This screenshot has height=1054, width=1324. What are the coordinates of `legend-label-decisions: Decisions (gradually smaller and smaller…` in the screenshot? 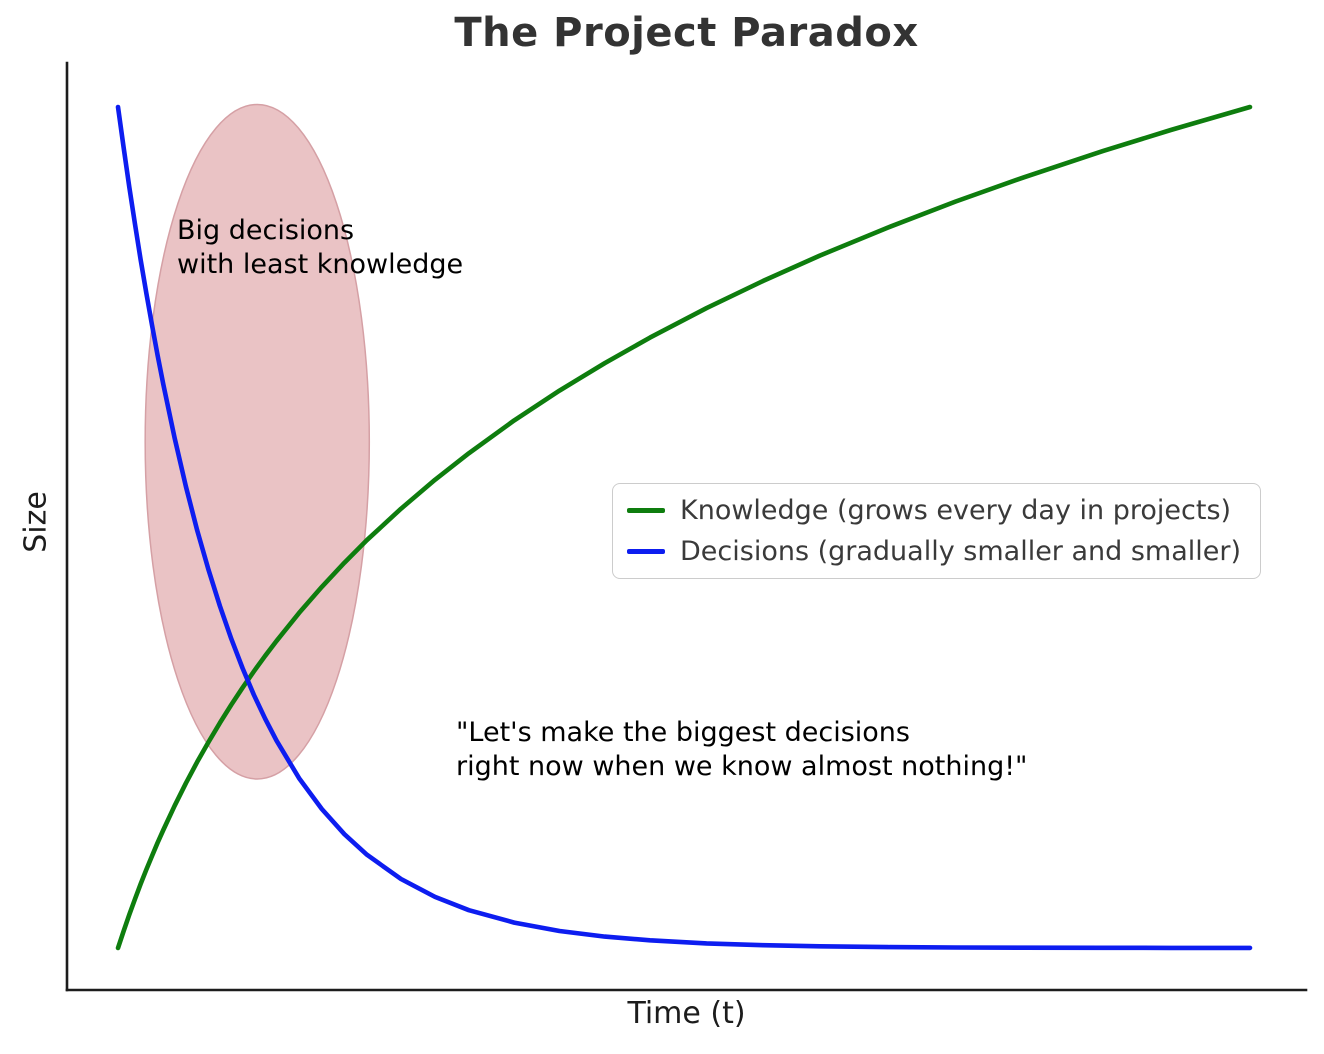 It's located at (961, 551).